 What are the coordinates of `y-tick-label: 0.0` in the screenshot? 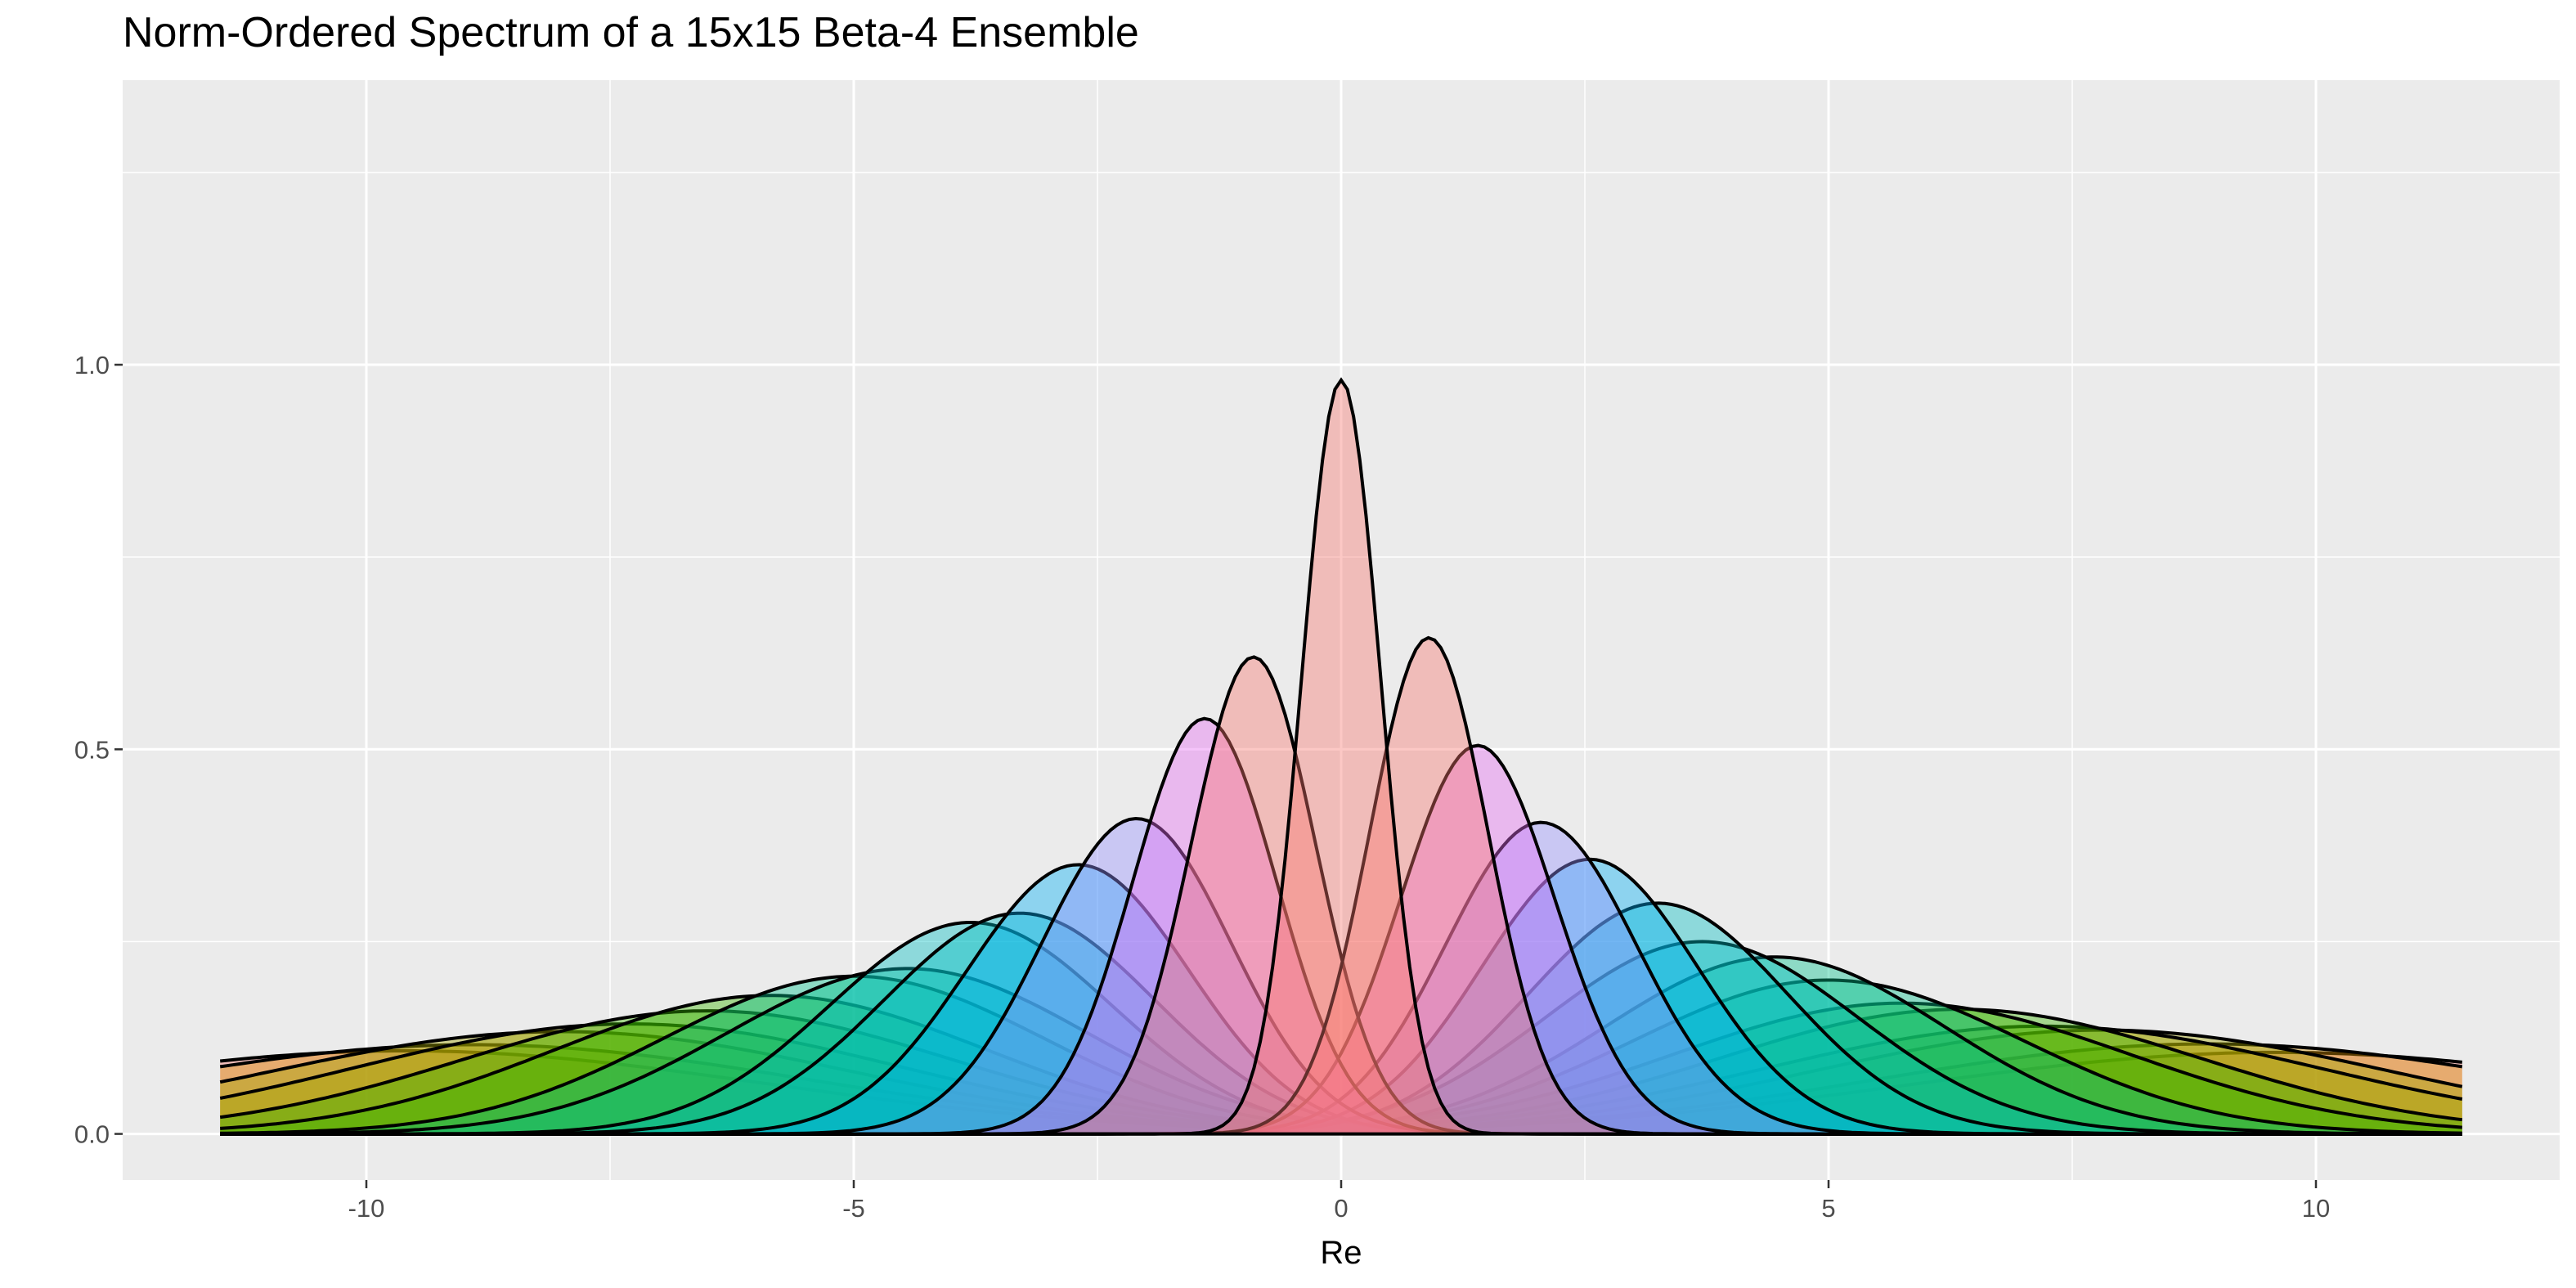 It's located at (92, 1135).